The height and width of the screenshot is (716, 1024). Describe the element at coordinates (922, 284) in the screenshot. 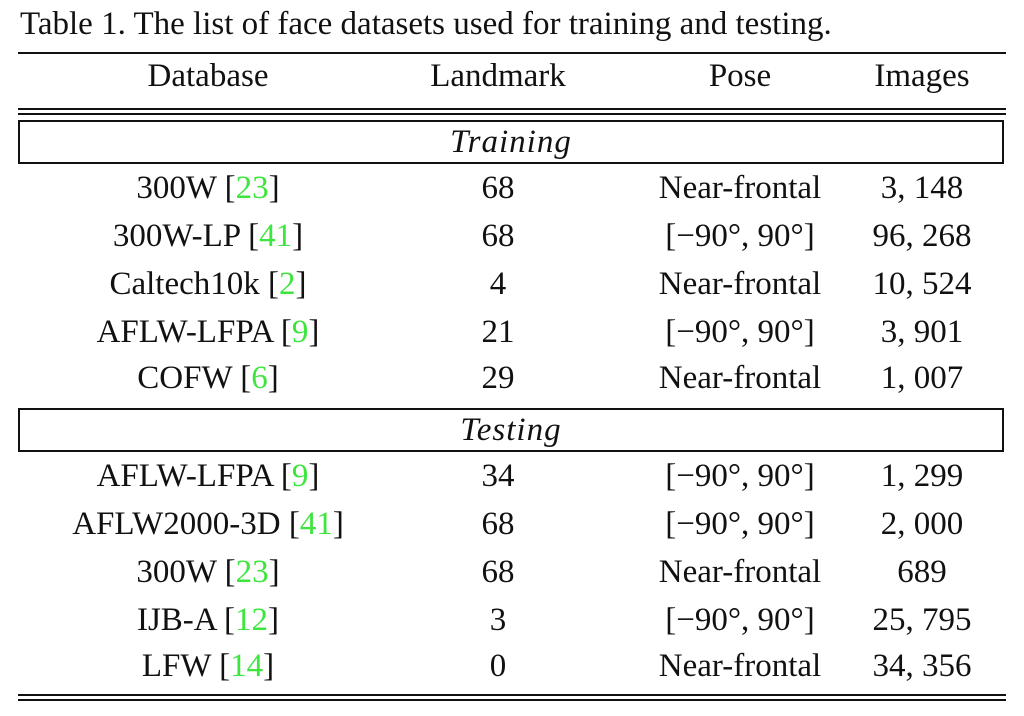

I see `images-cell: 10, 524` at that location.